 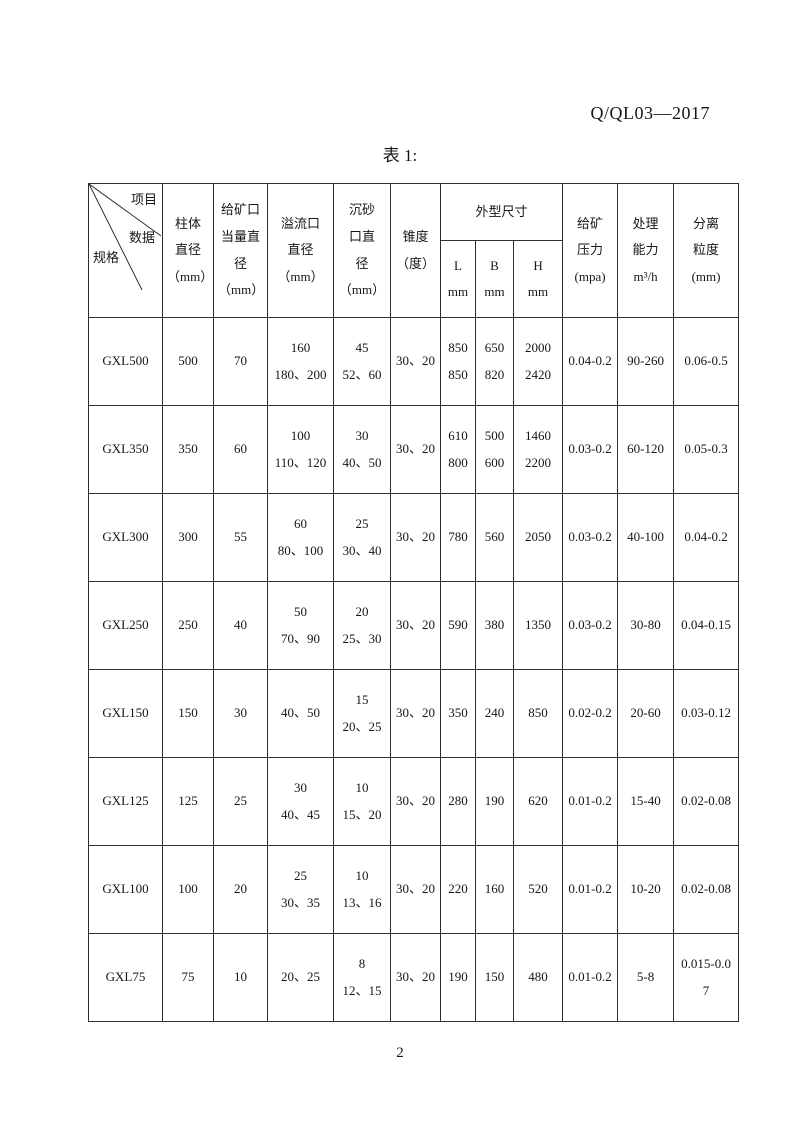 What do you see at coordinates (300, 538) in the screenshot?
I see `table-cell: 60 80、100` at bounding box center [300, 538].